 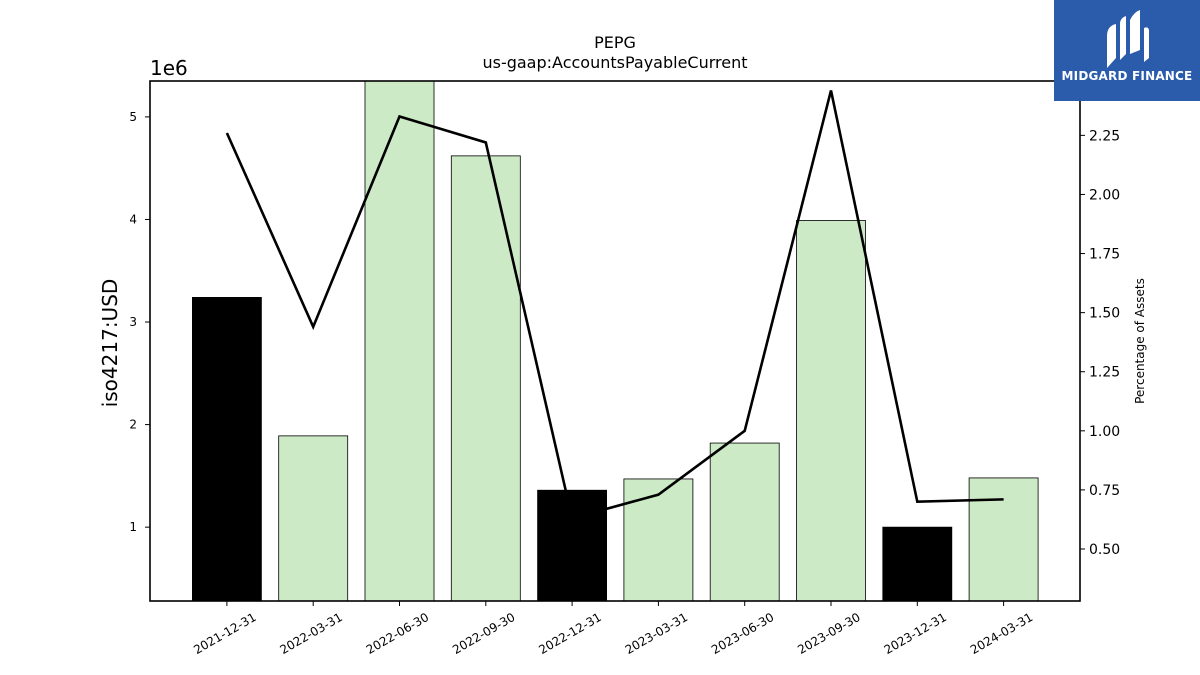 I want to click on x-tick-label: 2022-06-30, so click(x=397, y=633).